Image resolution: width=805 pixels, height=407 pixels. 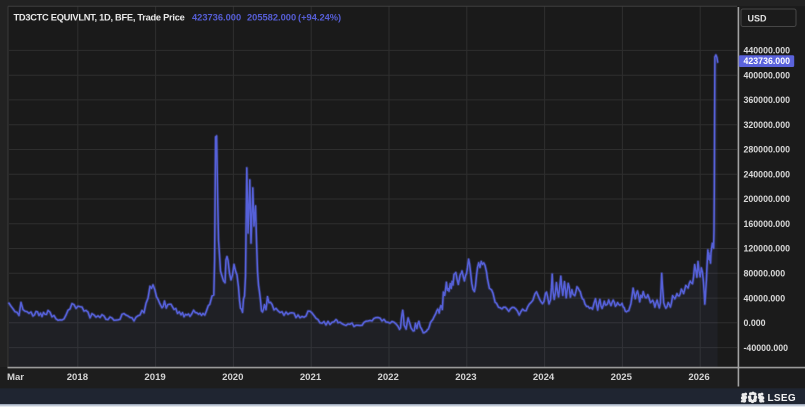 I want to click on svg-text: -40000.000, so click(x=766, y=348).